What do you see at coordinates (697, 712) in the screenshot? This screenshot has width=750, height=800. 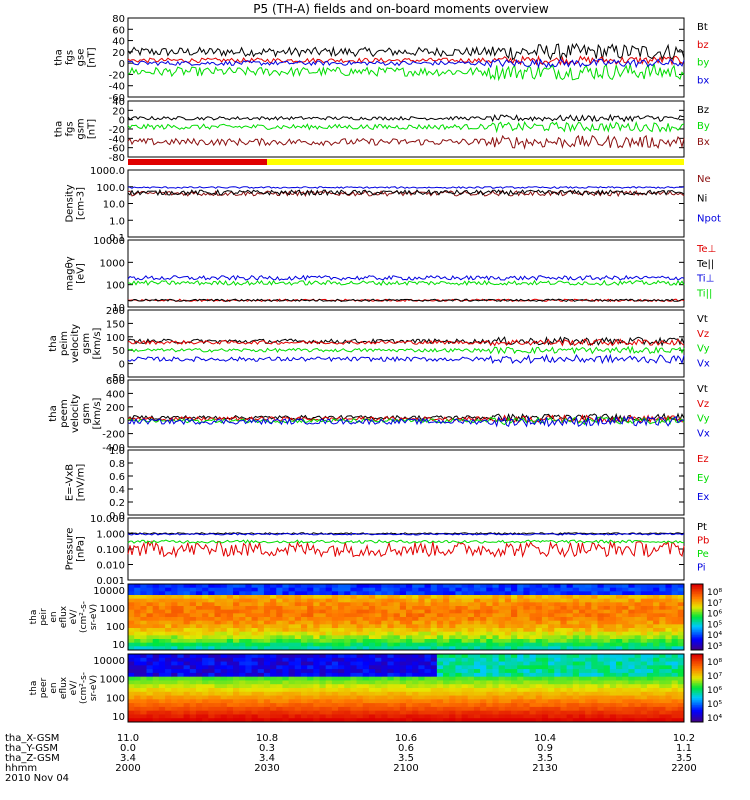 I see `colorbar-cell` at bounding box center [697, 712].